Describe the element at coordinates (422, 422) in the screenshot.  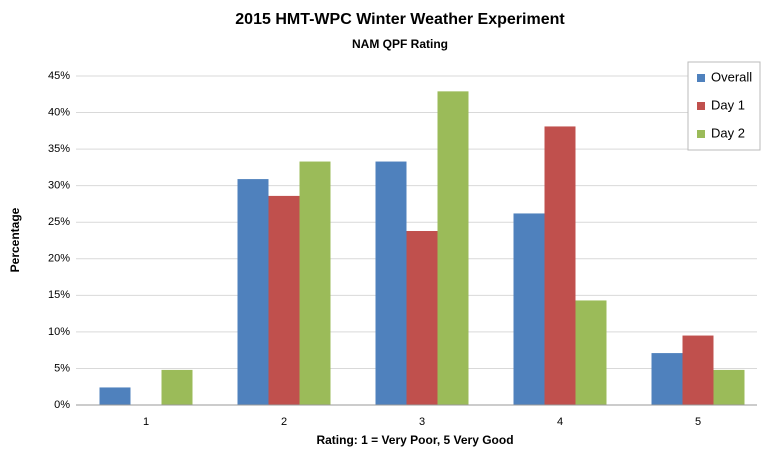
I see `x-tick-label: 3` at that location.